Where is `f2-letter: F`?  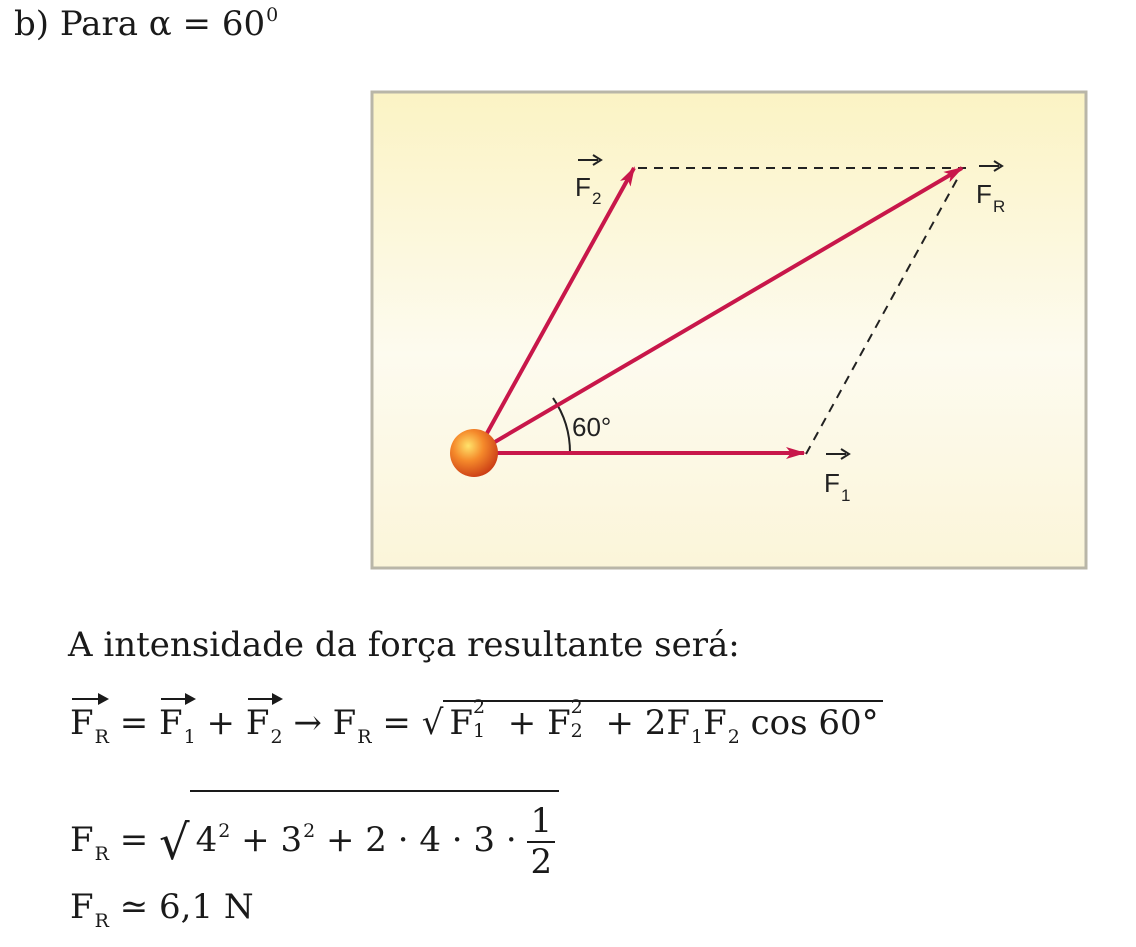
f2-letter: F is located at coordinates (583, 187).